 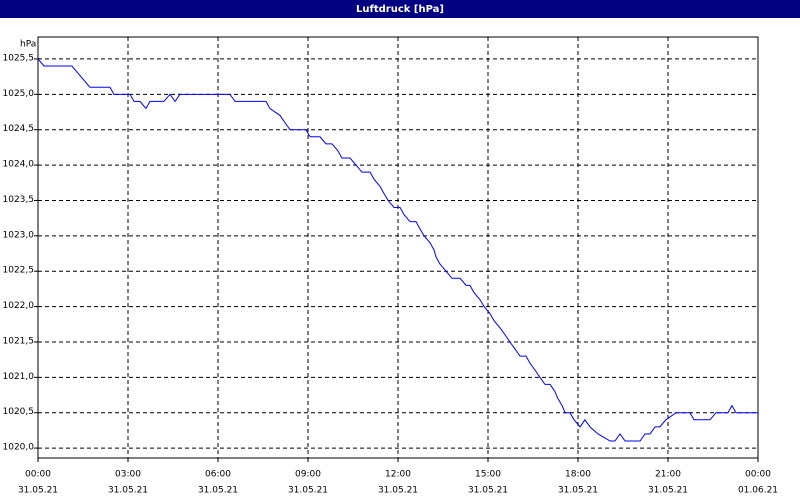 I want to click on y-tick-label: 1021,0, so click(x=19, y=377).